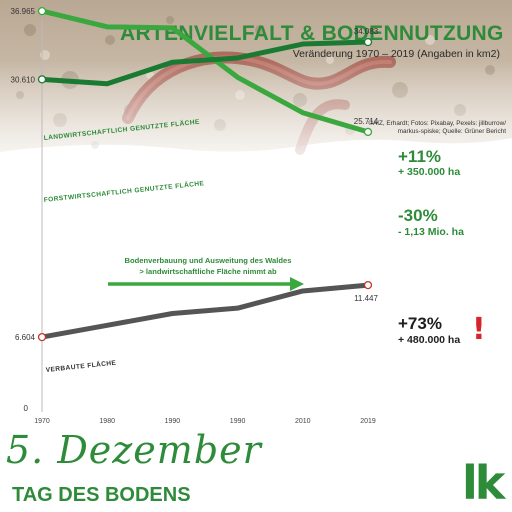 Image resolution: width=512 pixels, height=512 pixels. What do you see at coordinates (101, 495) in the screenshot?
I see `event-title: TAG DES BODENS` at bounding box center [101, 495].